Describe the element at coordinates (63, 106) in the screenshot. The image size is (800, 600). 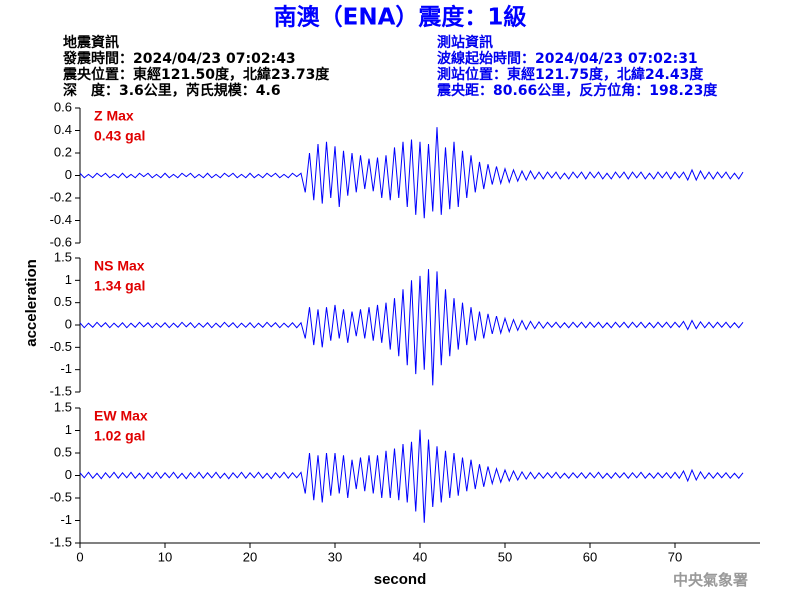
I see `y-tick-label: 0.6` at that location.